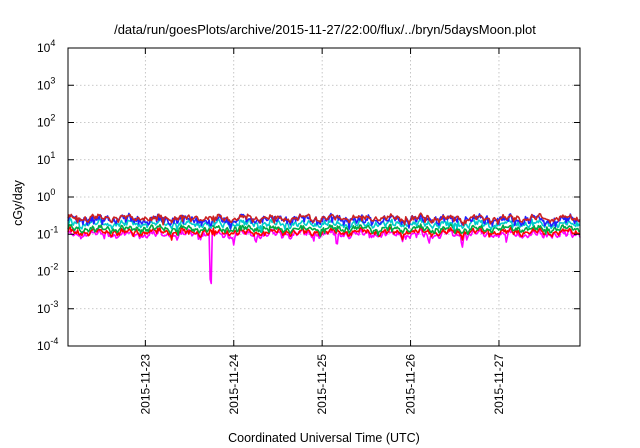 The image size is (640, 448). Describe the element at coordinates (46, 83) in the screenshot. I see `y-tick-label: 10³` at that location.